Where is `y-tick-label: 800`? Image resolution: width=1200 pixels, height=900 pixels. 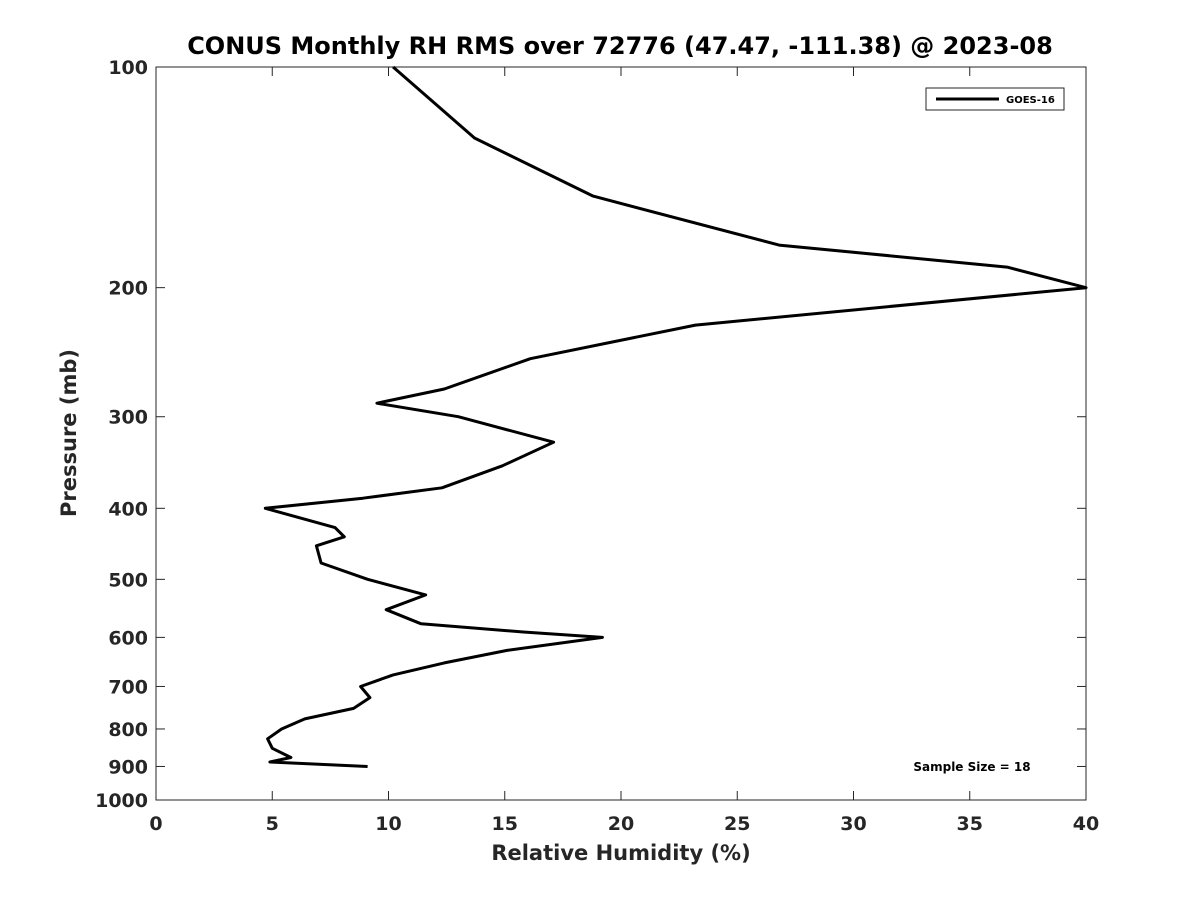
y-tick-label: 800 is located at coordinates (128, 730).